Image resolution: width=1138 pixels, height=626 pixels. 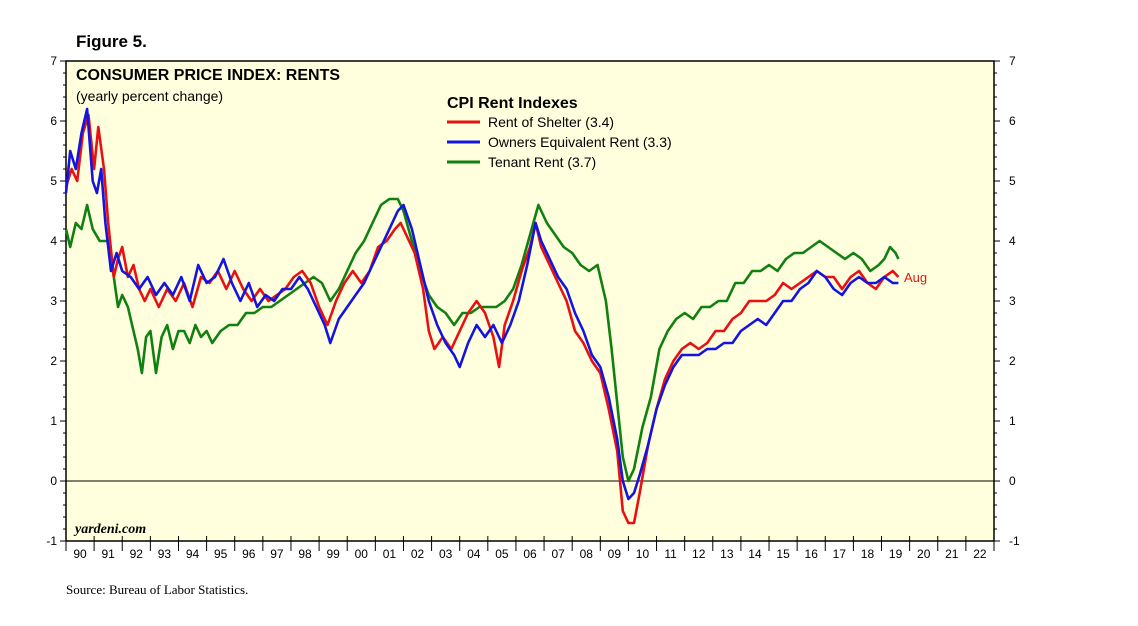 What do you see at coordinates (249, 554) in the screenshot?
I see `x-tick-label: 96` at bounding box center [249, 554].